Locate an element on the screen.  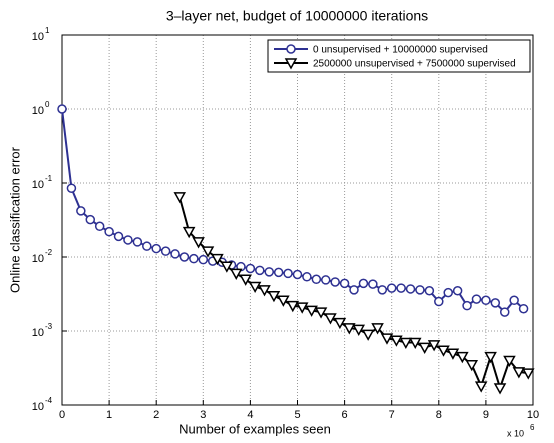
y-tick-exponent: -4 is located at coordinates (49, 400).